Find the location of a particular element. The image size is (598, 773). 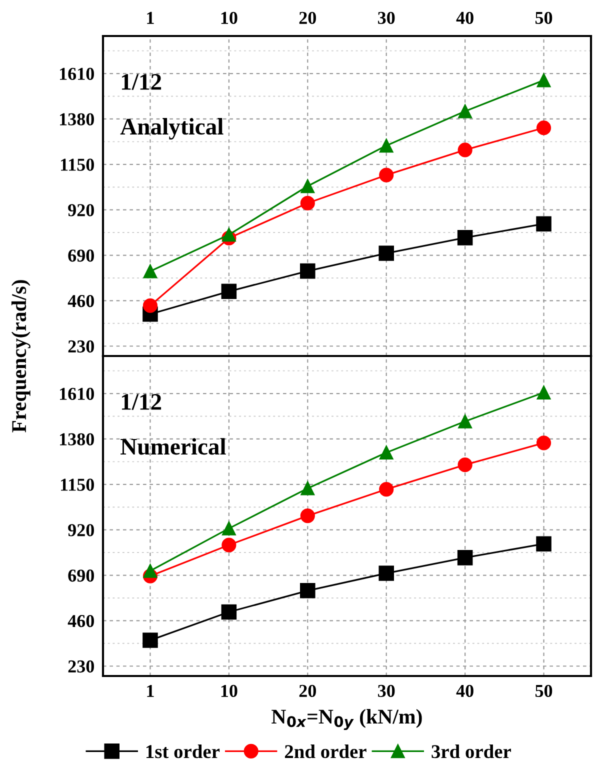

annotation: Numerical is located at coordinates (173, 446).